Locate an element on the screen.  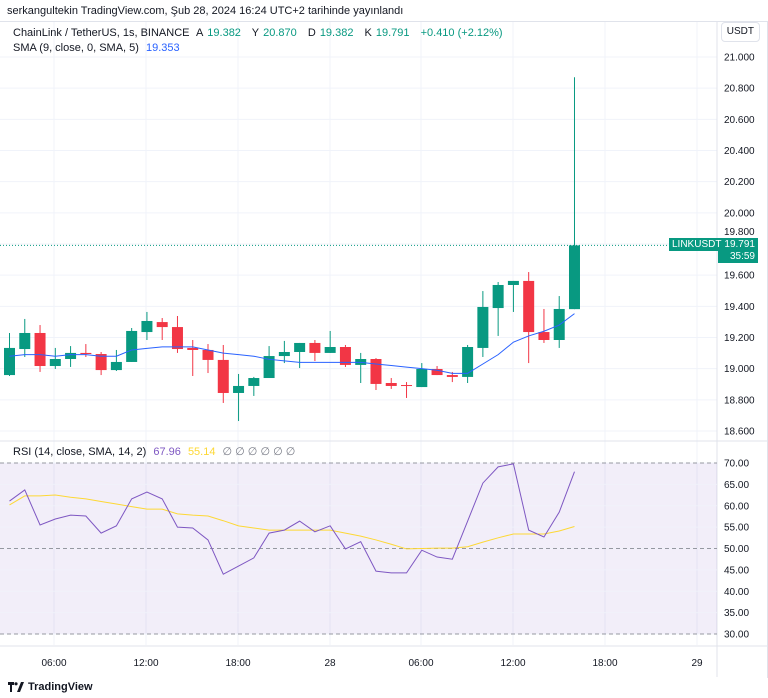
price-tick-label: 19.200 is located at coordinates (739, 338).